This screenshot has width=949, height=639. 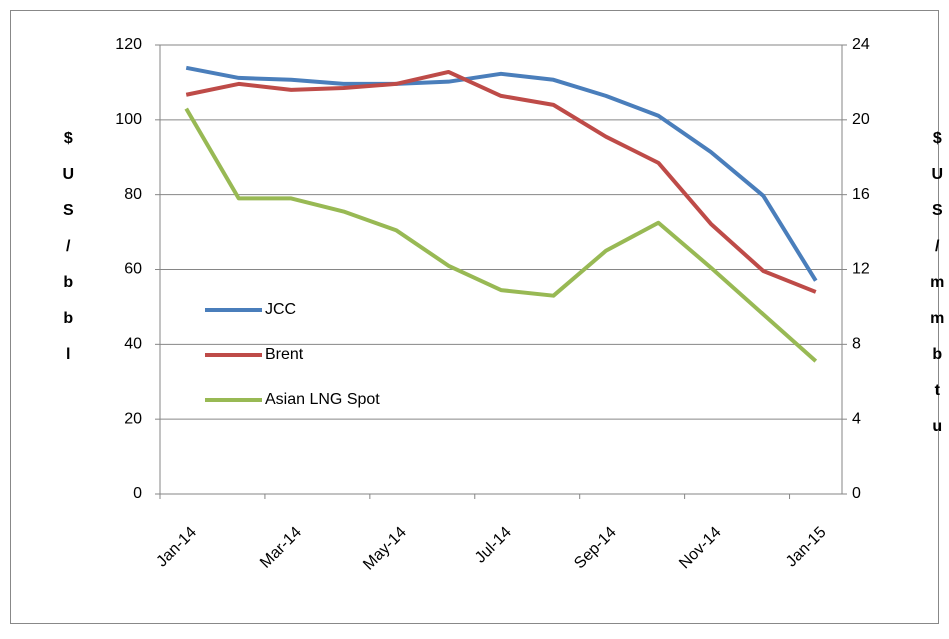 I want to click on y-axis-label: $US/bbl, so click(x=68, y=256).